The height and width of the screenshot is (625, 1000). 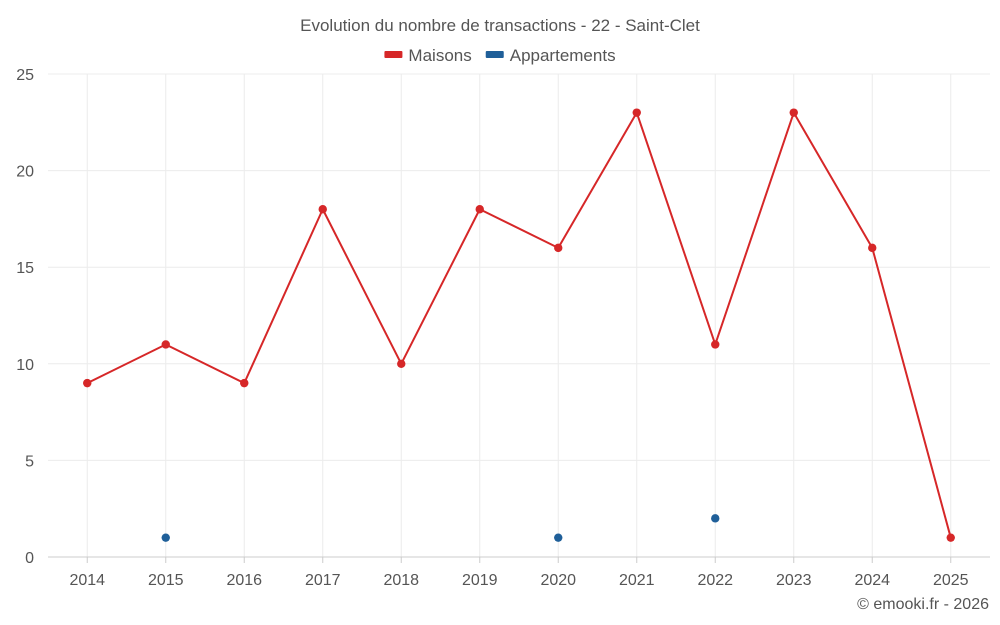 What do you see at coordinates (951, 580) in the screenshot?
I see `x-tick-label: 2025` at bounding box center [951, 580].